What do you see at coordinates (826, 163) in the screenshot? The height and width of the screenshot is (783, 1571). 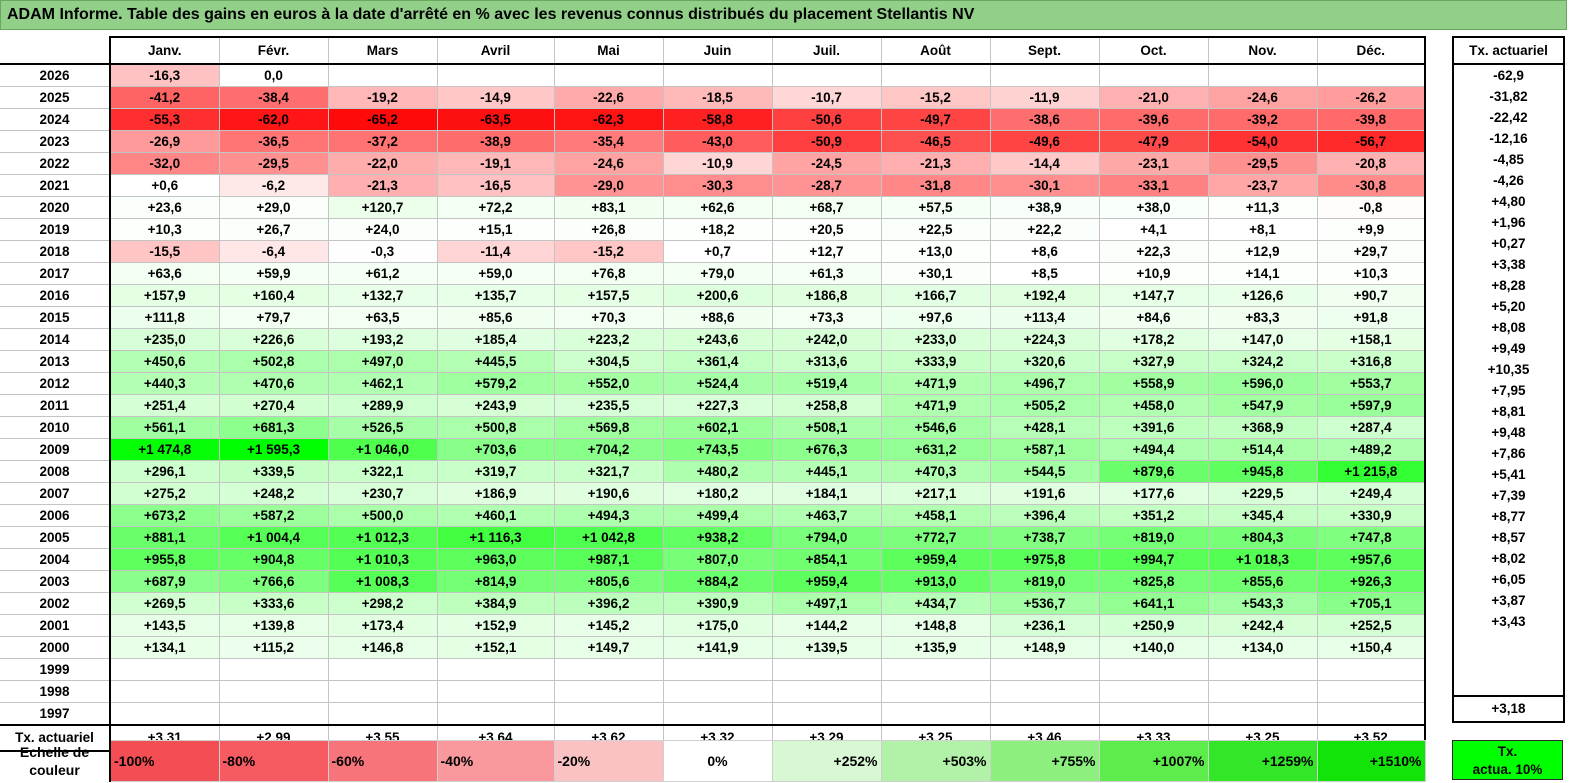 I see `gain-cell: -24,5` at bounding box center [826, 163].